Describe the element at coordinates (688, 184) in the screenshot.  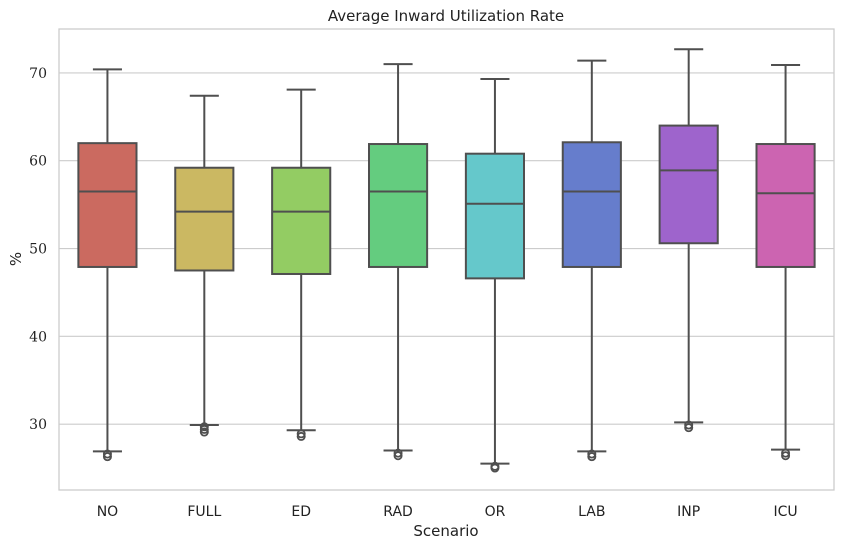
I see `box-iqr-inp` at that location.